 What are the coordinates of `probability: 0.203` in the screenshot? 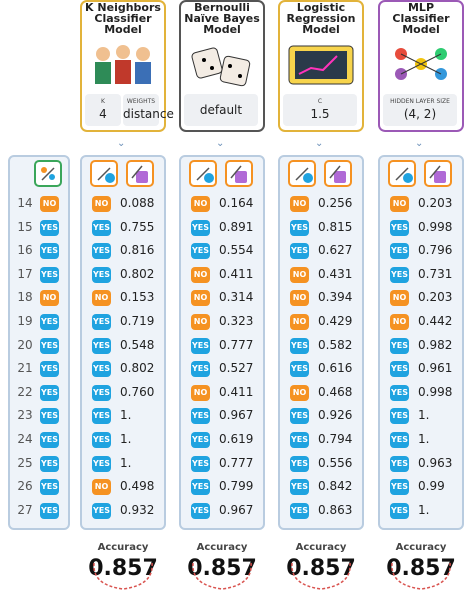 It's located at (435, 203).